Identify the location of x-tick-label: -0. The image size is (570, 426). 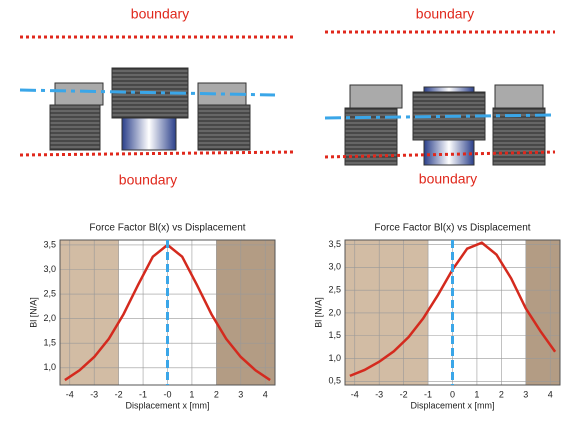
(167, 394).